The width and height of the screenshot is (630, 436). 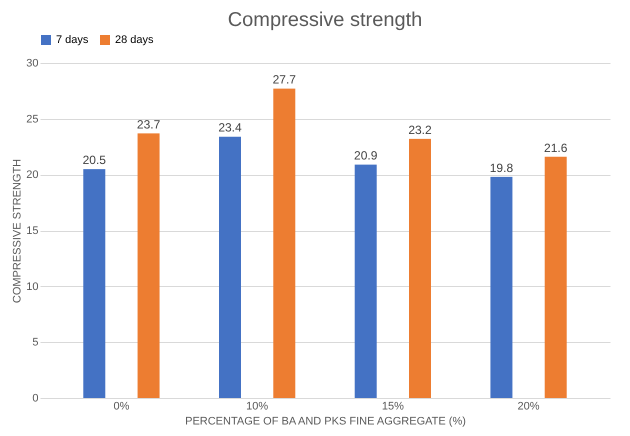 What do you see at coordinates (148, 124) in the screenshot?
I see `data-label: 23.7` at bounding box center [148, 124].